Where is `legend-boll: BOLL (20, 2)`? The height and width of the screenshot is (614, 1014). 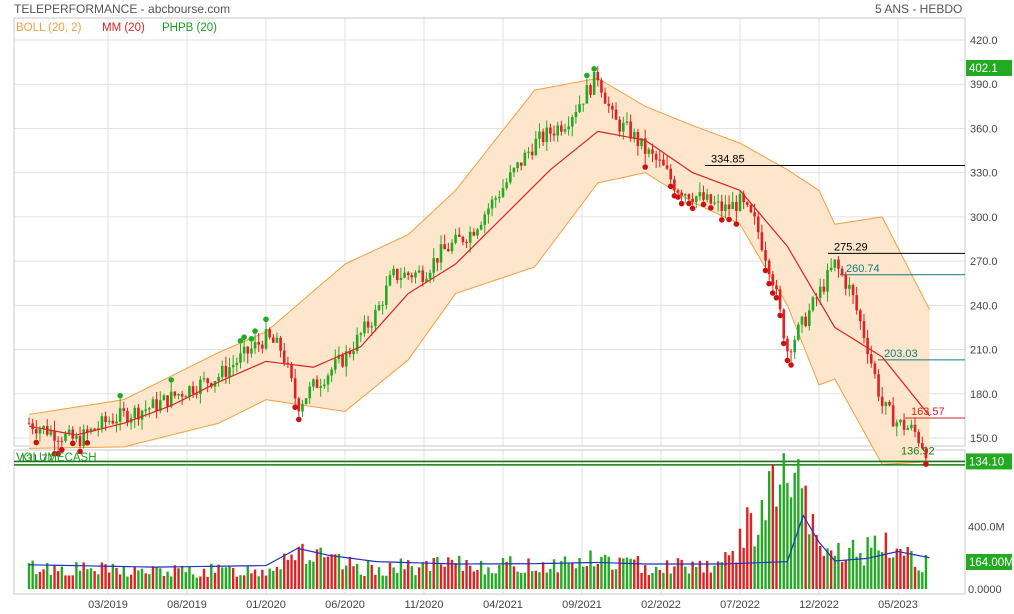
legend-boll: BOLL (20, 2) is located at coordinates (49, 28).